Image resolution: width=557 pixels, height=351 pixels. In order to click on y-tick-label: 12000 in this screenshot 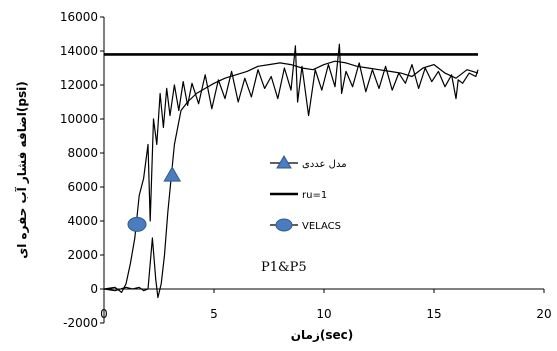, I will do `click(79, 85)`.